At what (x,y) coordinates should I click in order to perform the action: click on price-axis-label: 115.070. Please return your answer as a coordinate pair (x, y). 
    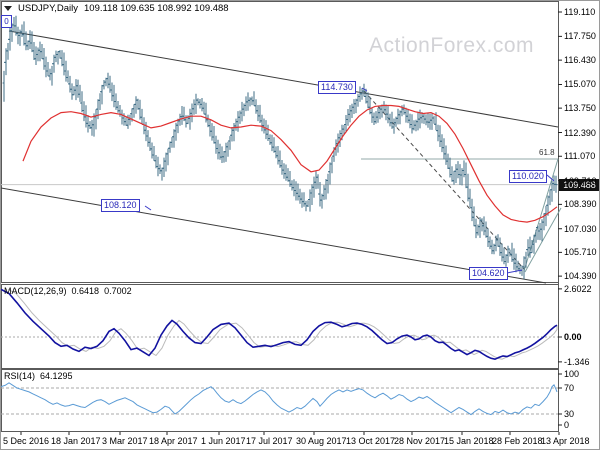
    Looking at the image, I should click on (580, 84).